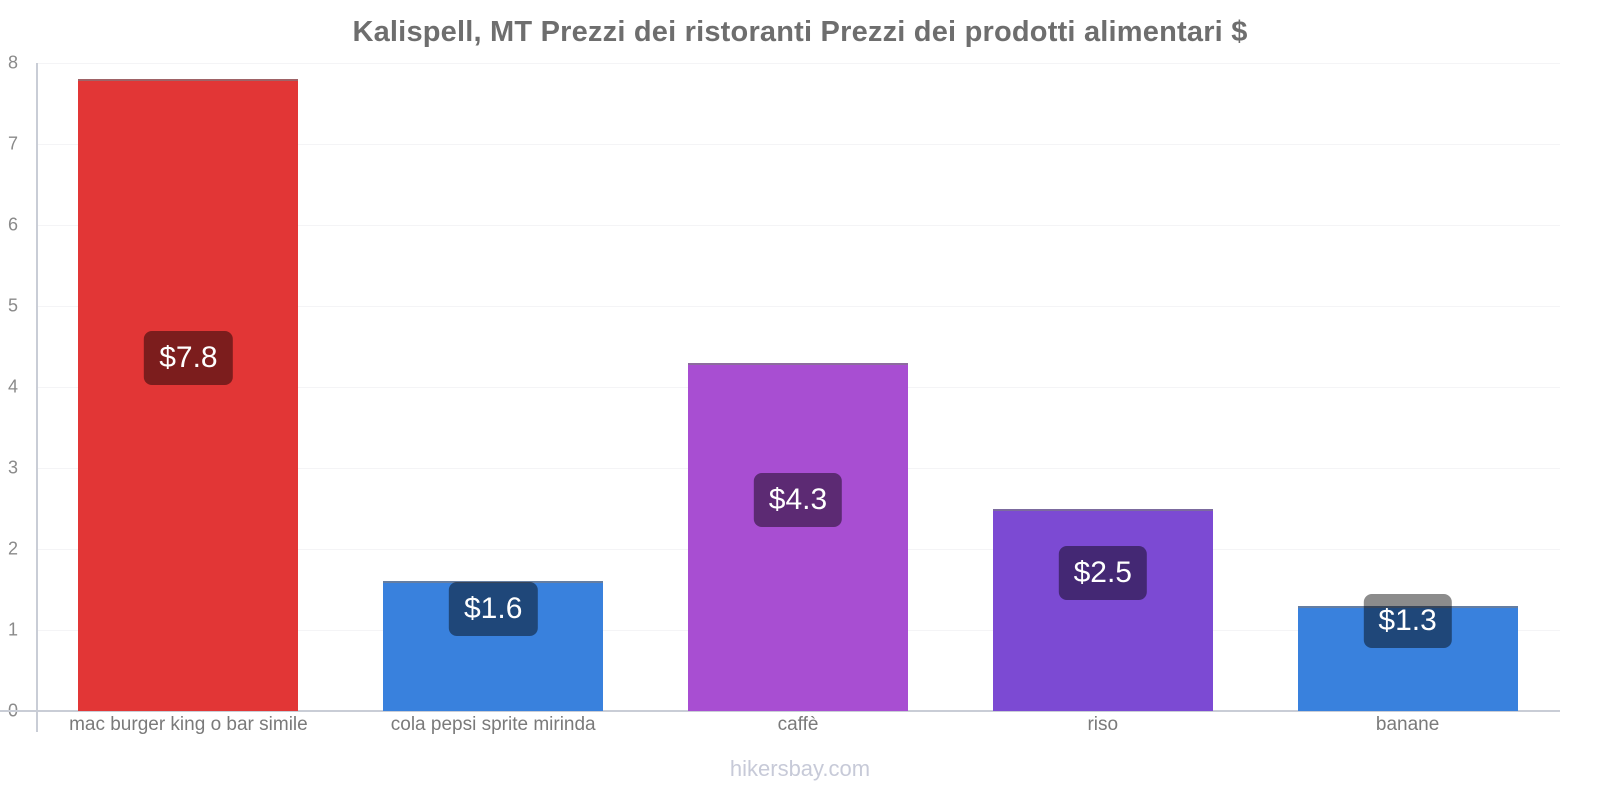 The width and height of the screenshot is (1600, 800). I want to click on value-badge: $7.8, so click(188, 358).